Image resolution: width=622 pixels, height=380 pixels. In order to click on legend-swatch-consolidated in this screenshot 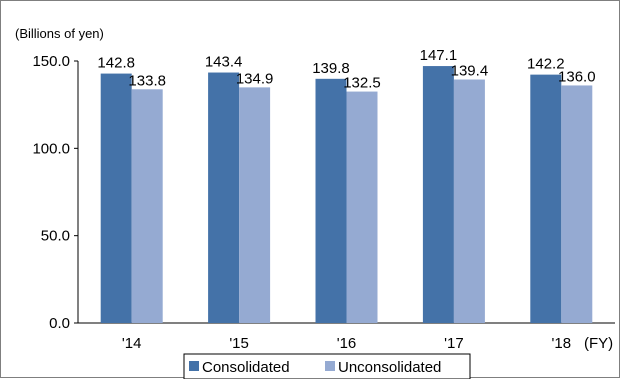, I will do `click(194, 366)`.